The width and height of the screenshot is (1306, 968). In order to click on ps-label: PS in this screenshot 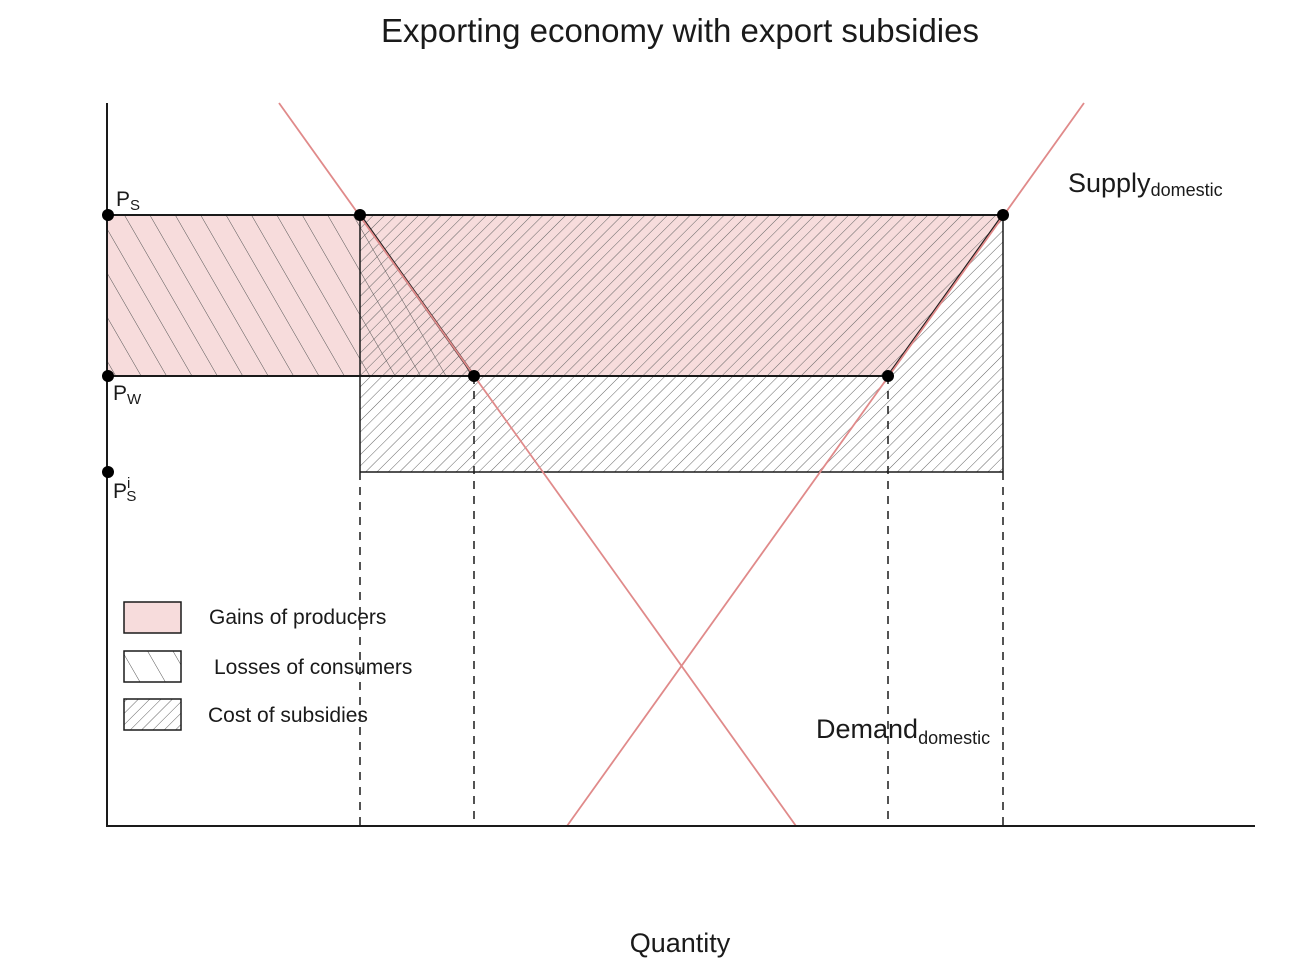, I will do `click(128, 201)`.